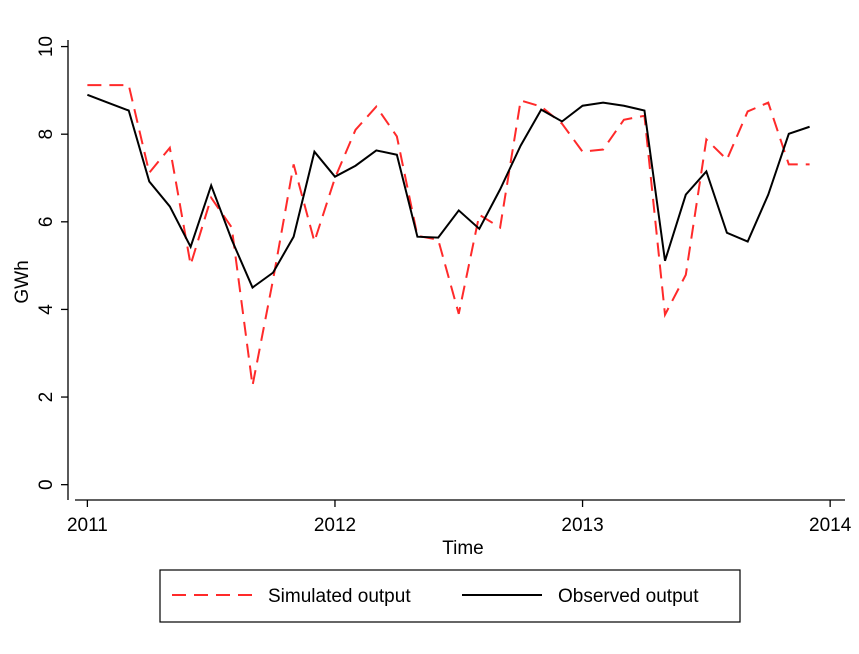 The width and height of the screenshot is (859, 654). I want to click on x-tick-label: 2013, so click(582, 525).